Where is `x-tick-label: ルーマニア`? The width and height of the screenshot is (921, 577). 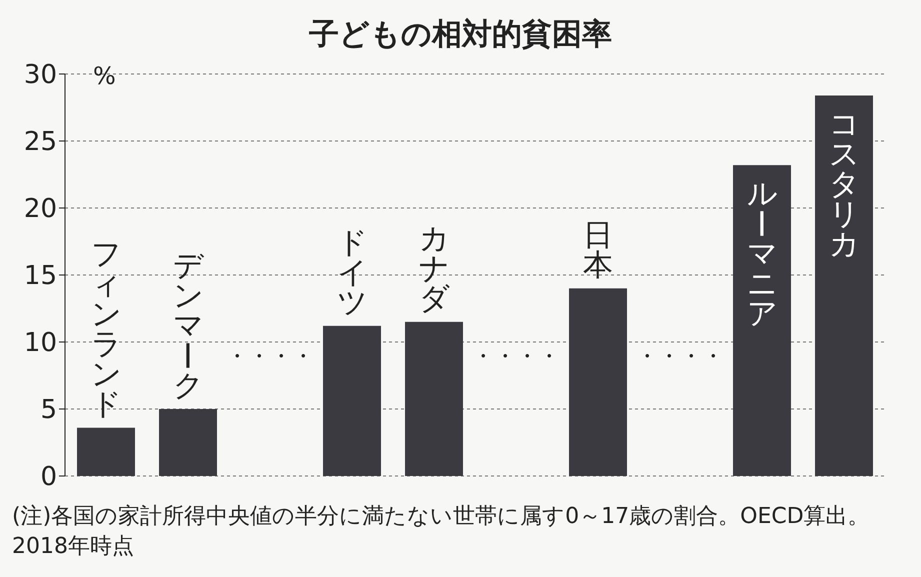
x-tick-label: ルーマニア is located at coordinates (760, 254).